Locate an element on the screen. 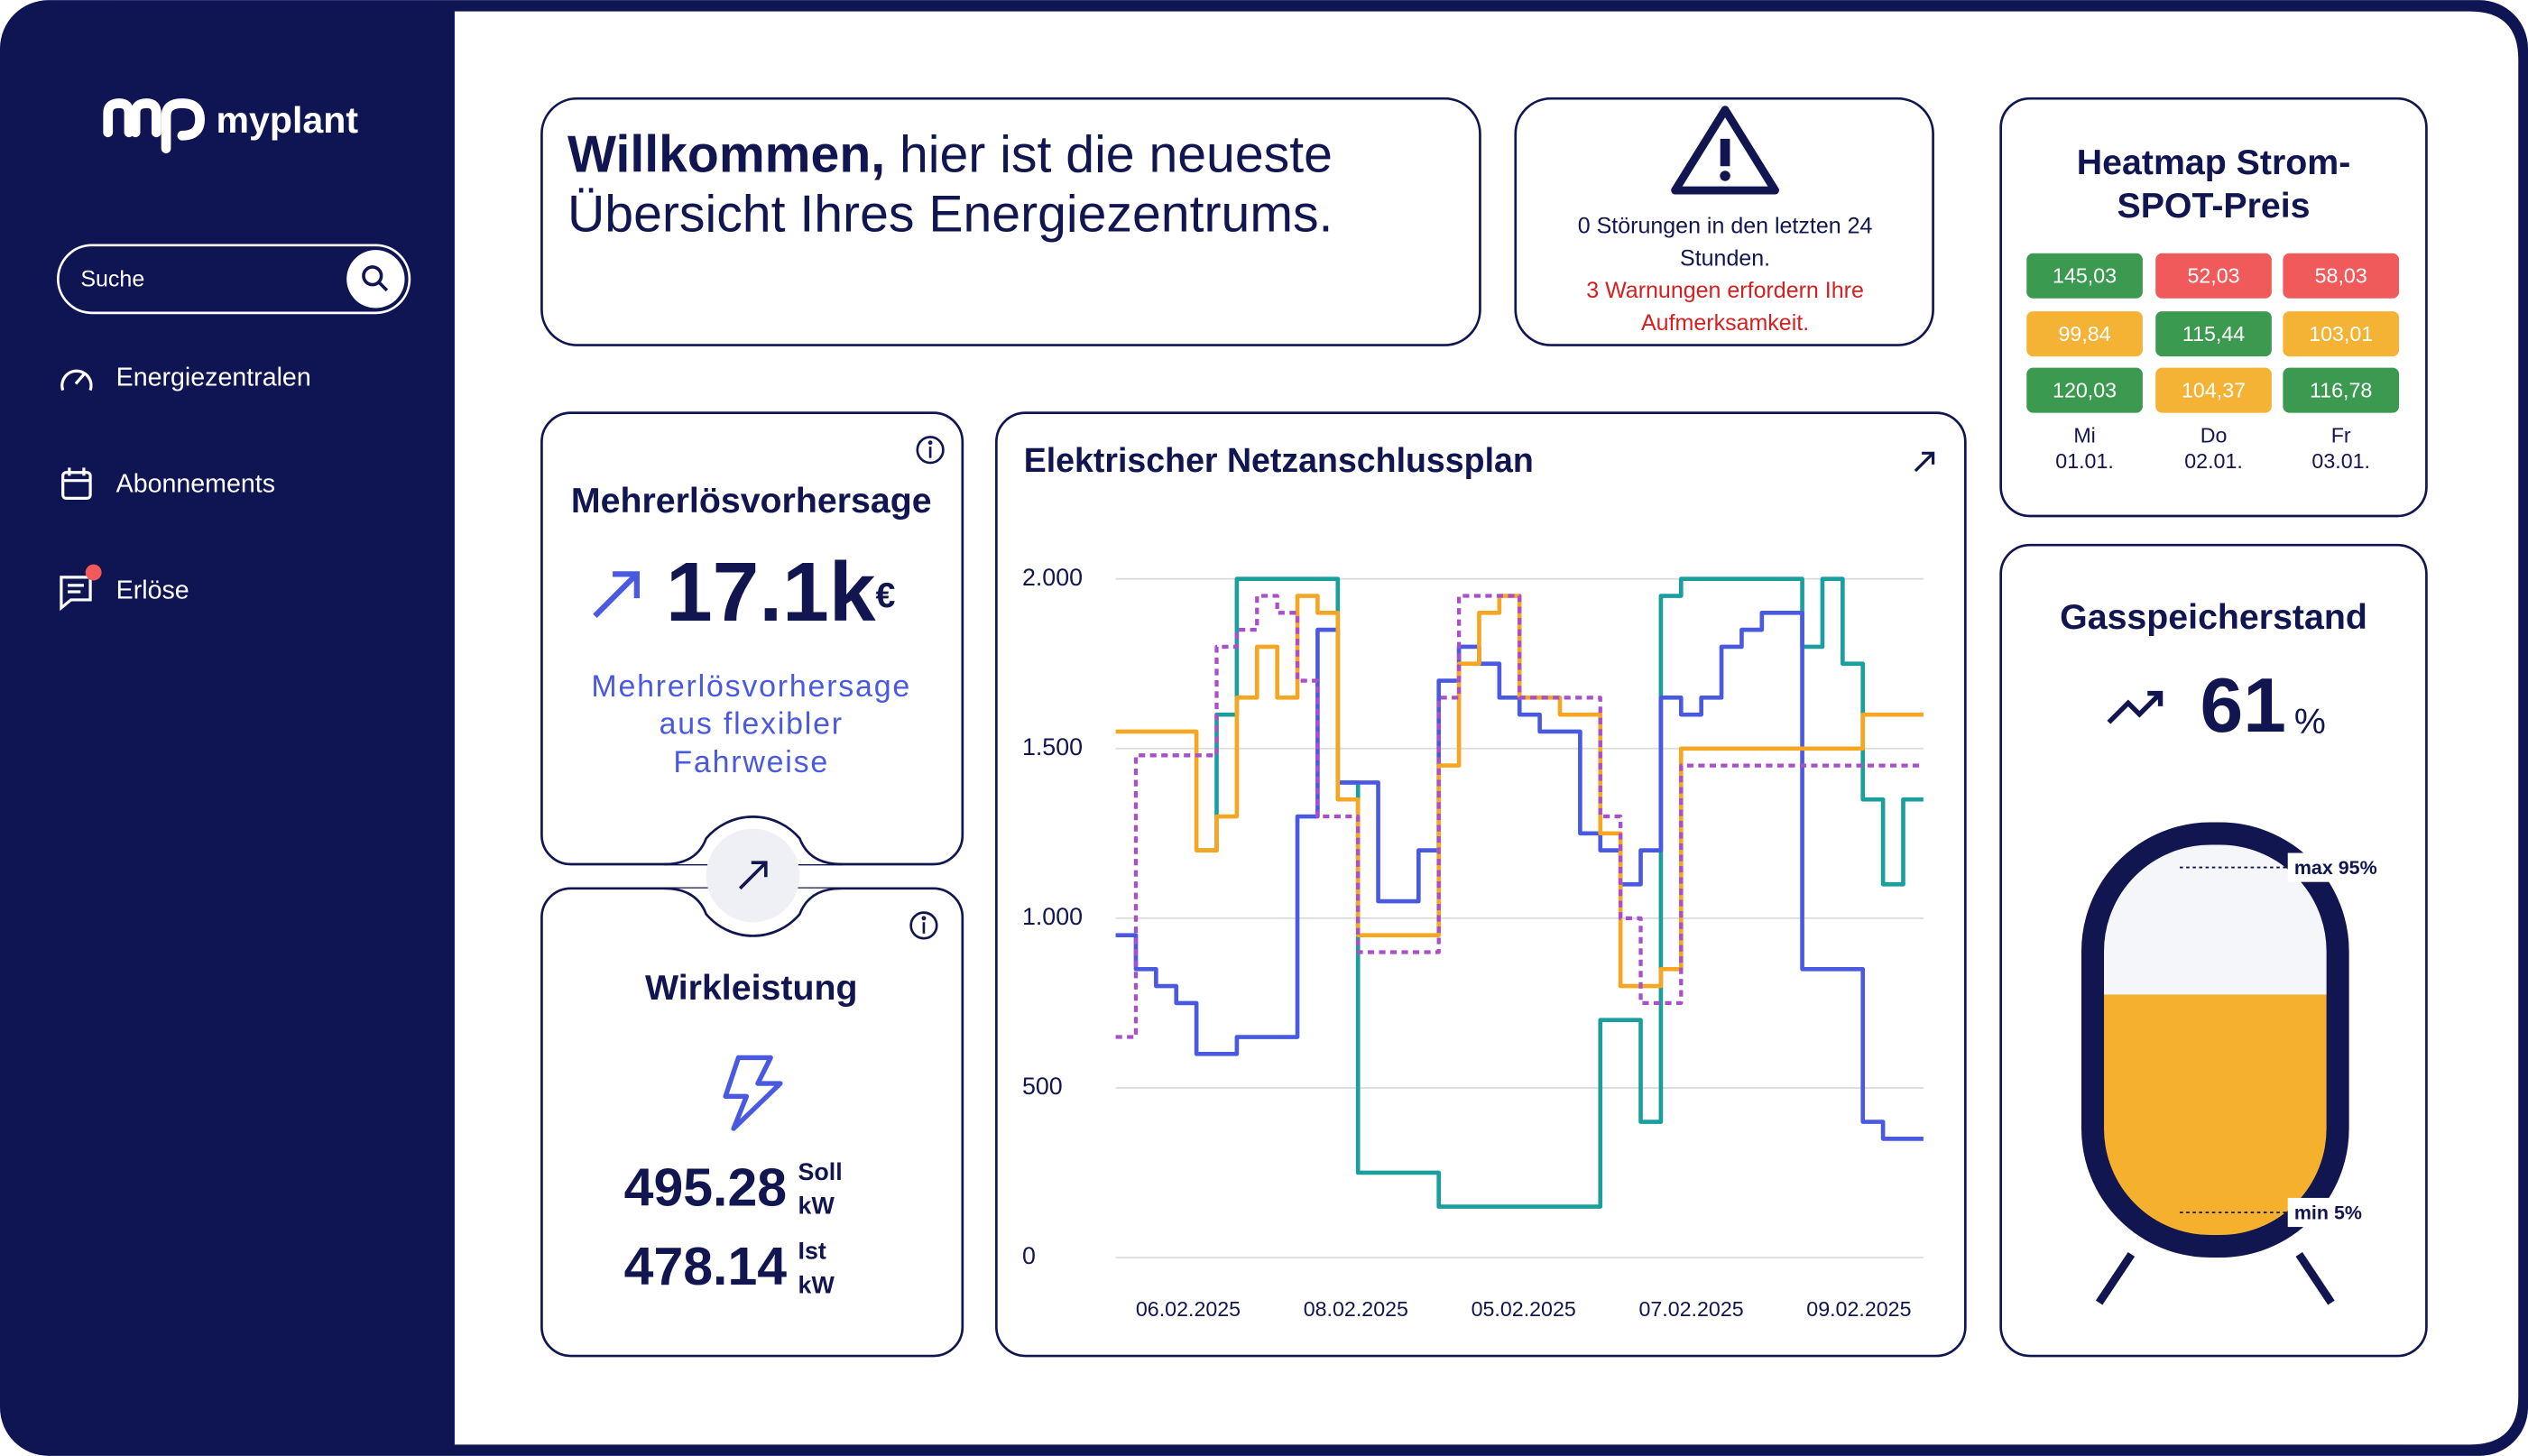 This screenshot has height=1456, width=2528. power-unit: kW is located at coordinates (816, 1284).